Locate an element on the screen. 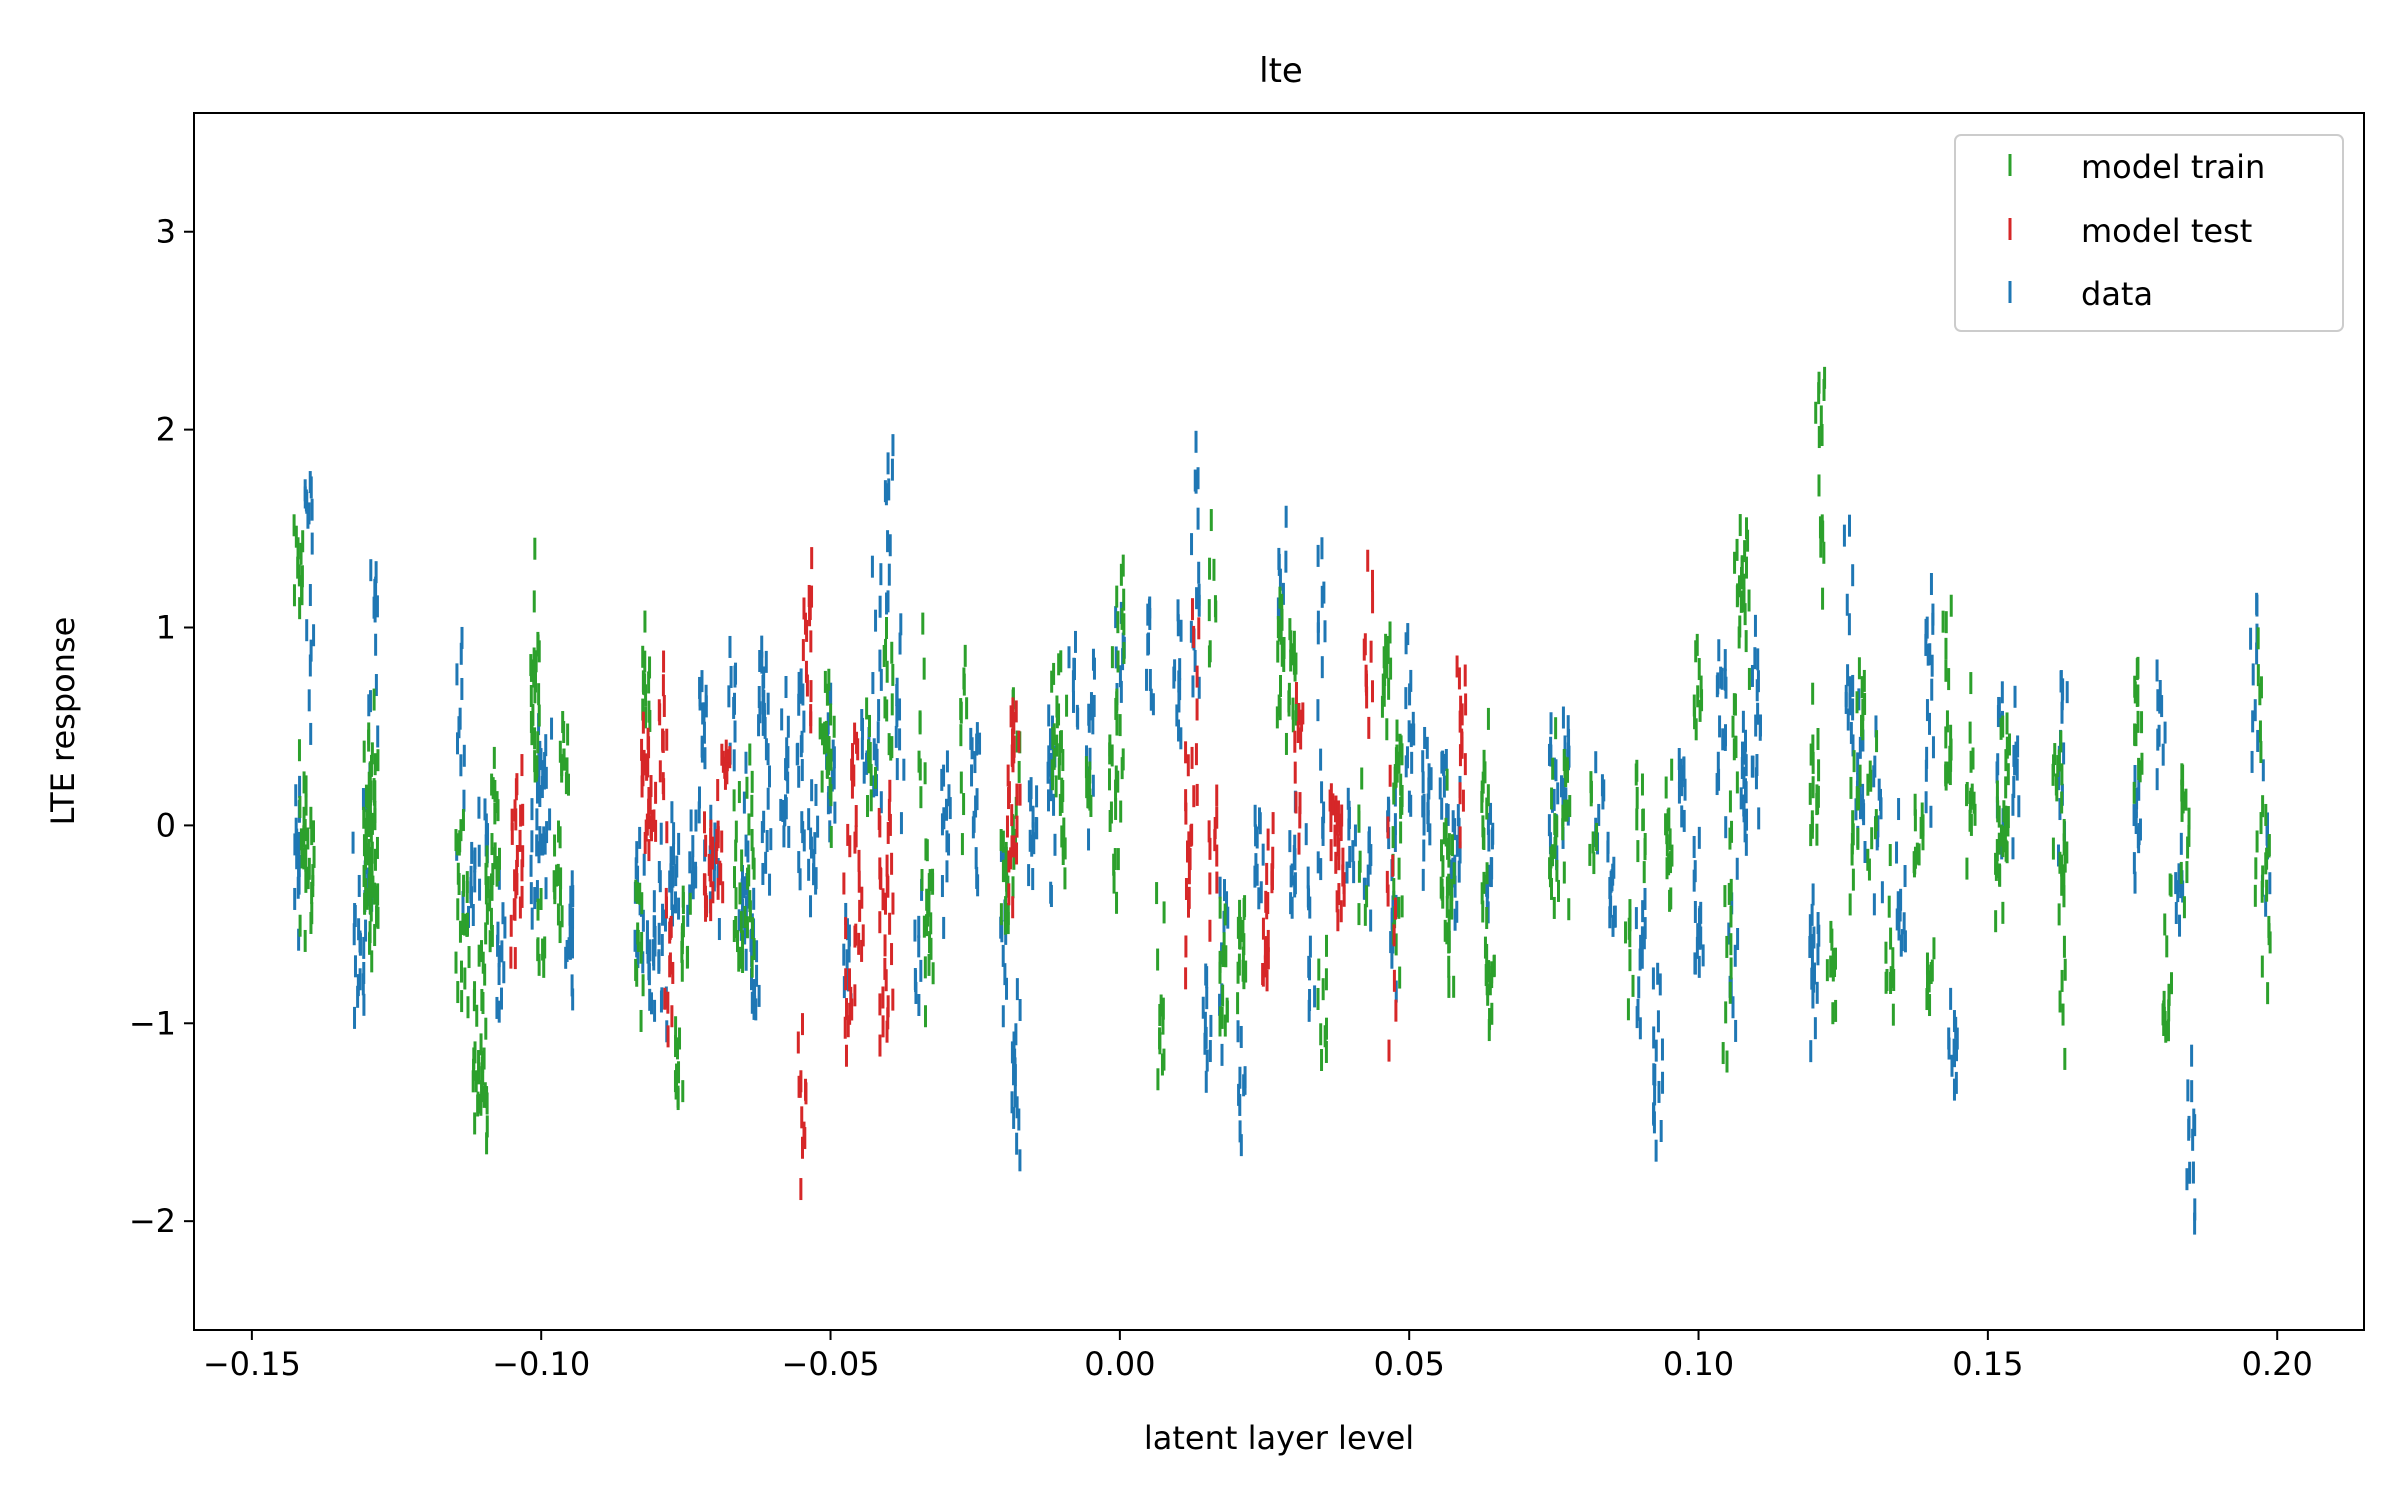 This screenshot has height=1500, width=2400. x-tick-label: 0.15 is located at coordinates (1987, 1364).